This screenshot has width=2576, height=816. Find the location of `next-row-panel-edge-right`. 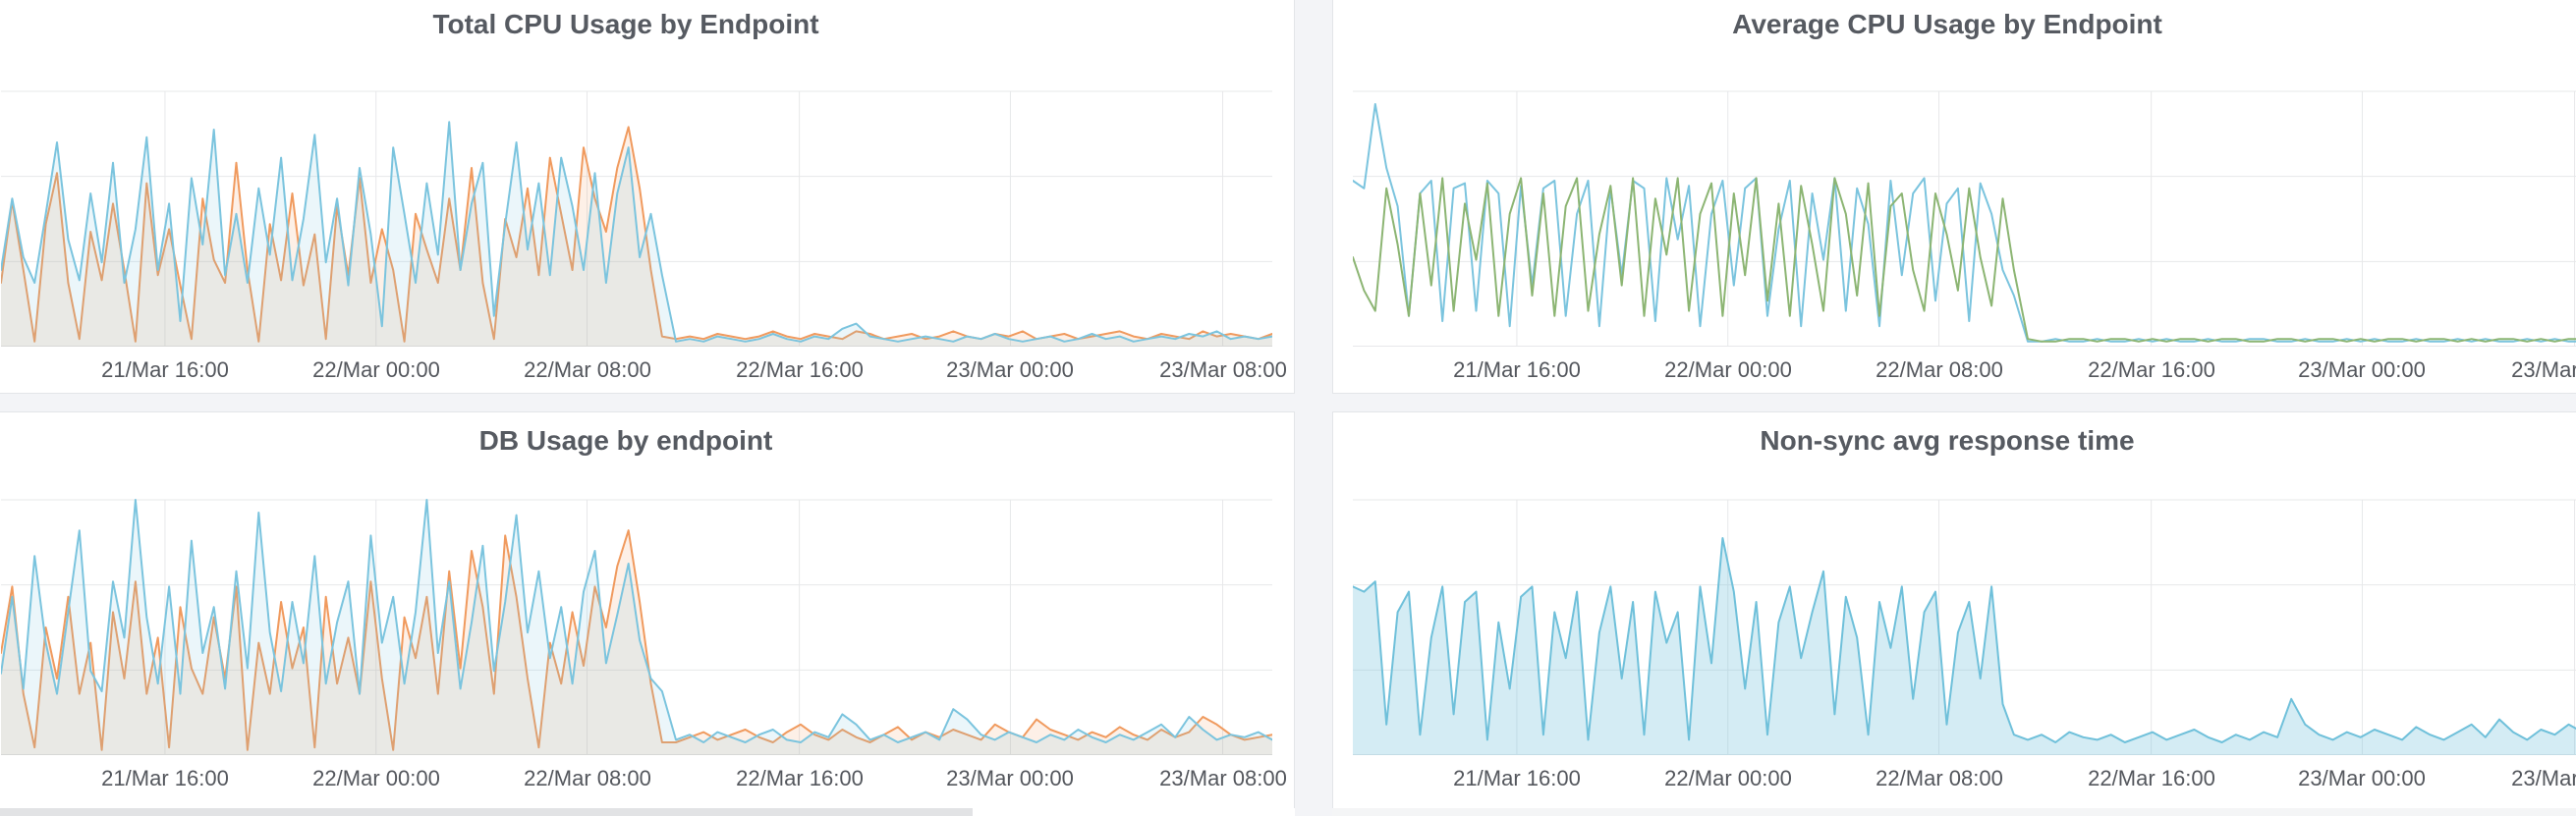

next-row-panel-edge-right is located at coordinates (1954, 812).